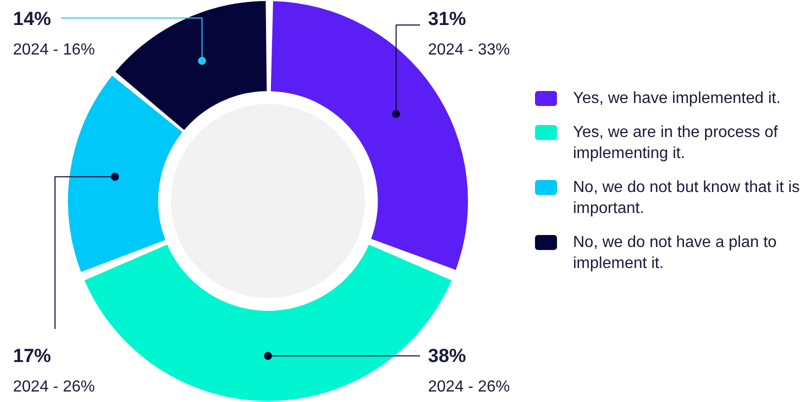  I want to click on data-label: 14%, so click(32, 19).